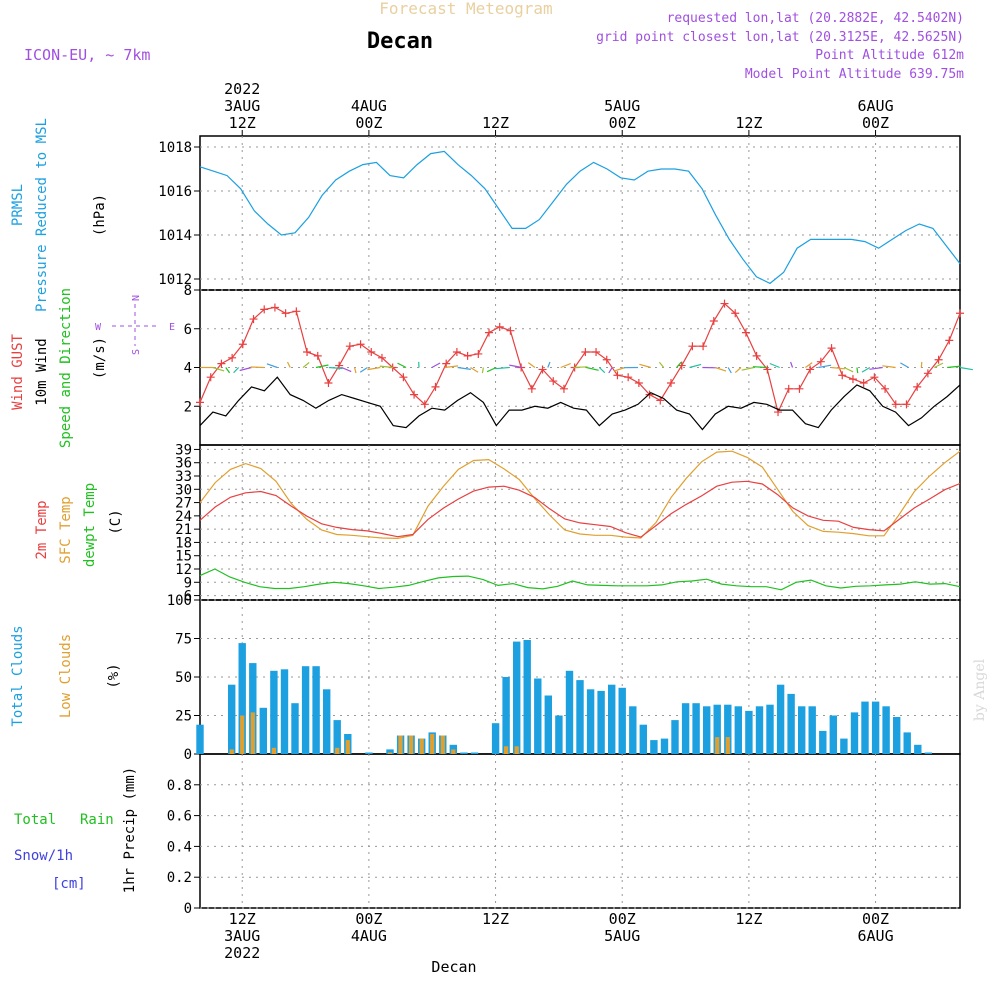 Image resolution: width=1000 pixels, height=1000 pixels. Describe the element at coordinates (242, 953) in the screenshot. I see `time-label-bottom: 2022` at that location.